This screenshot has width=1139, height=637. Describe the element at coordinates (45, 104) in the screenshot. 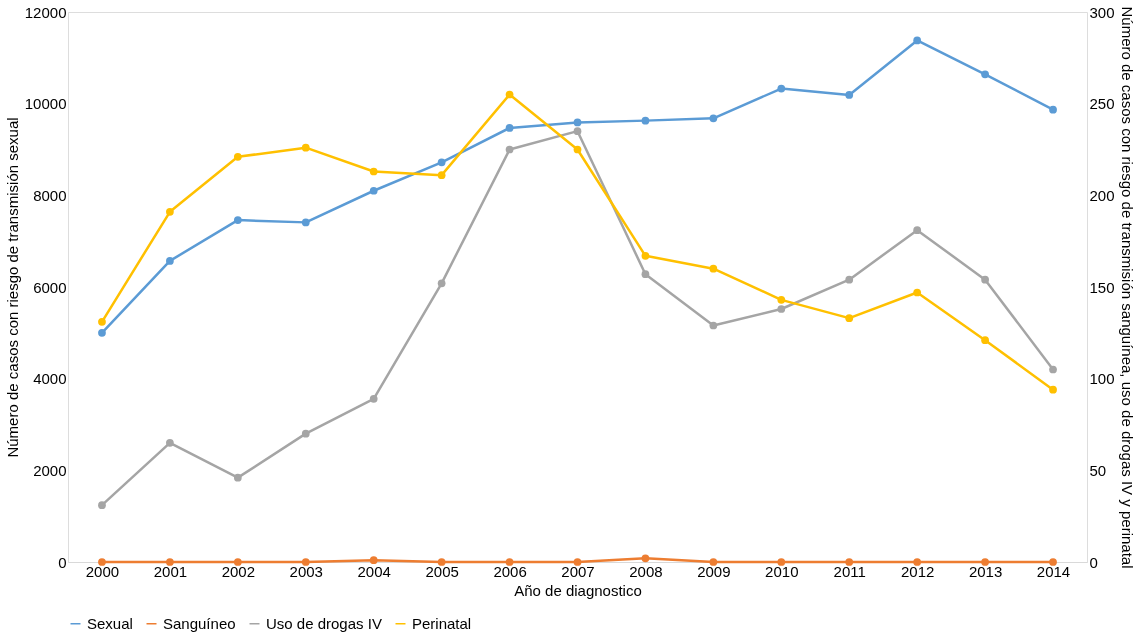

I see `y-tick-label: 10000` at that location.